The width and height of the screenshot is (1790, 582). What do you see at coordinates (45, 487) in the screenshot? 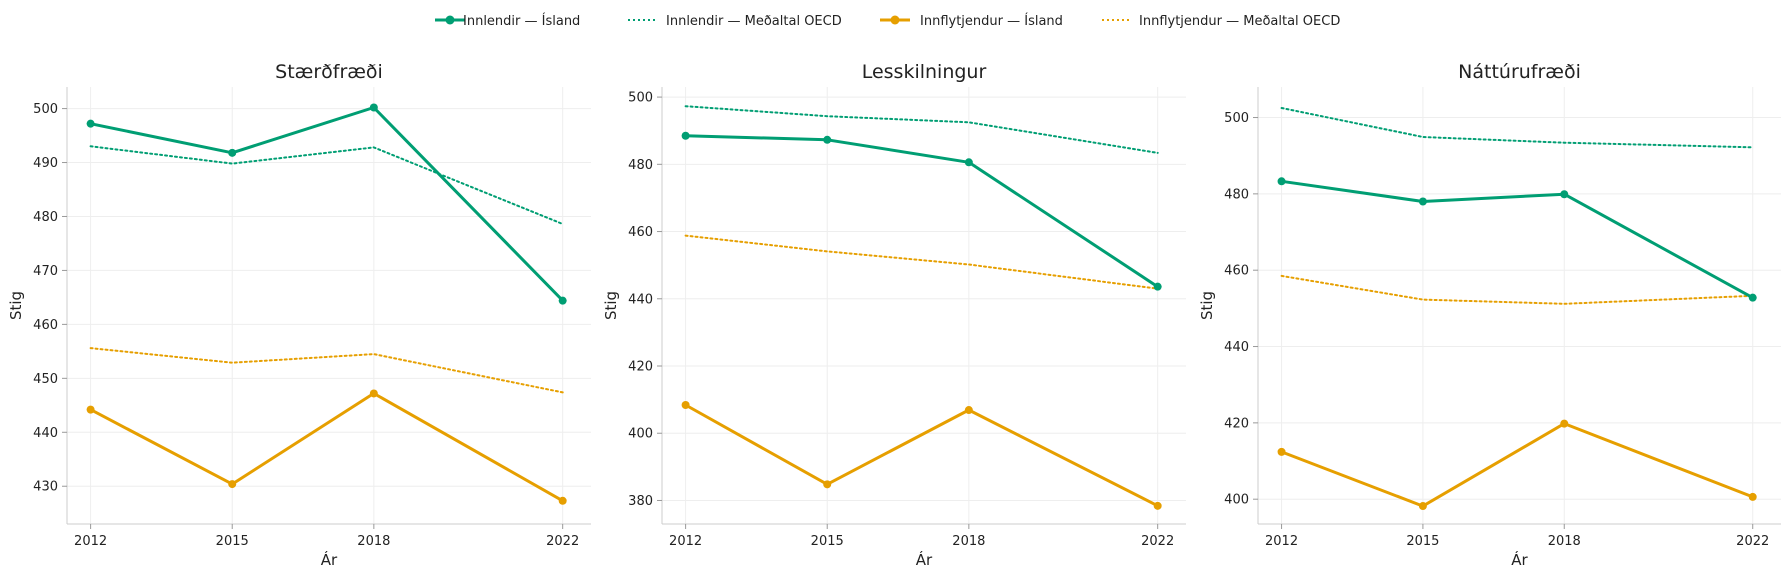
I see `y-tick-label: 430` at bounding box center [45, 487].